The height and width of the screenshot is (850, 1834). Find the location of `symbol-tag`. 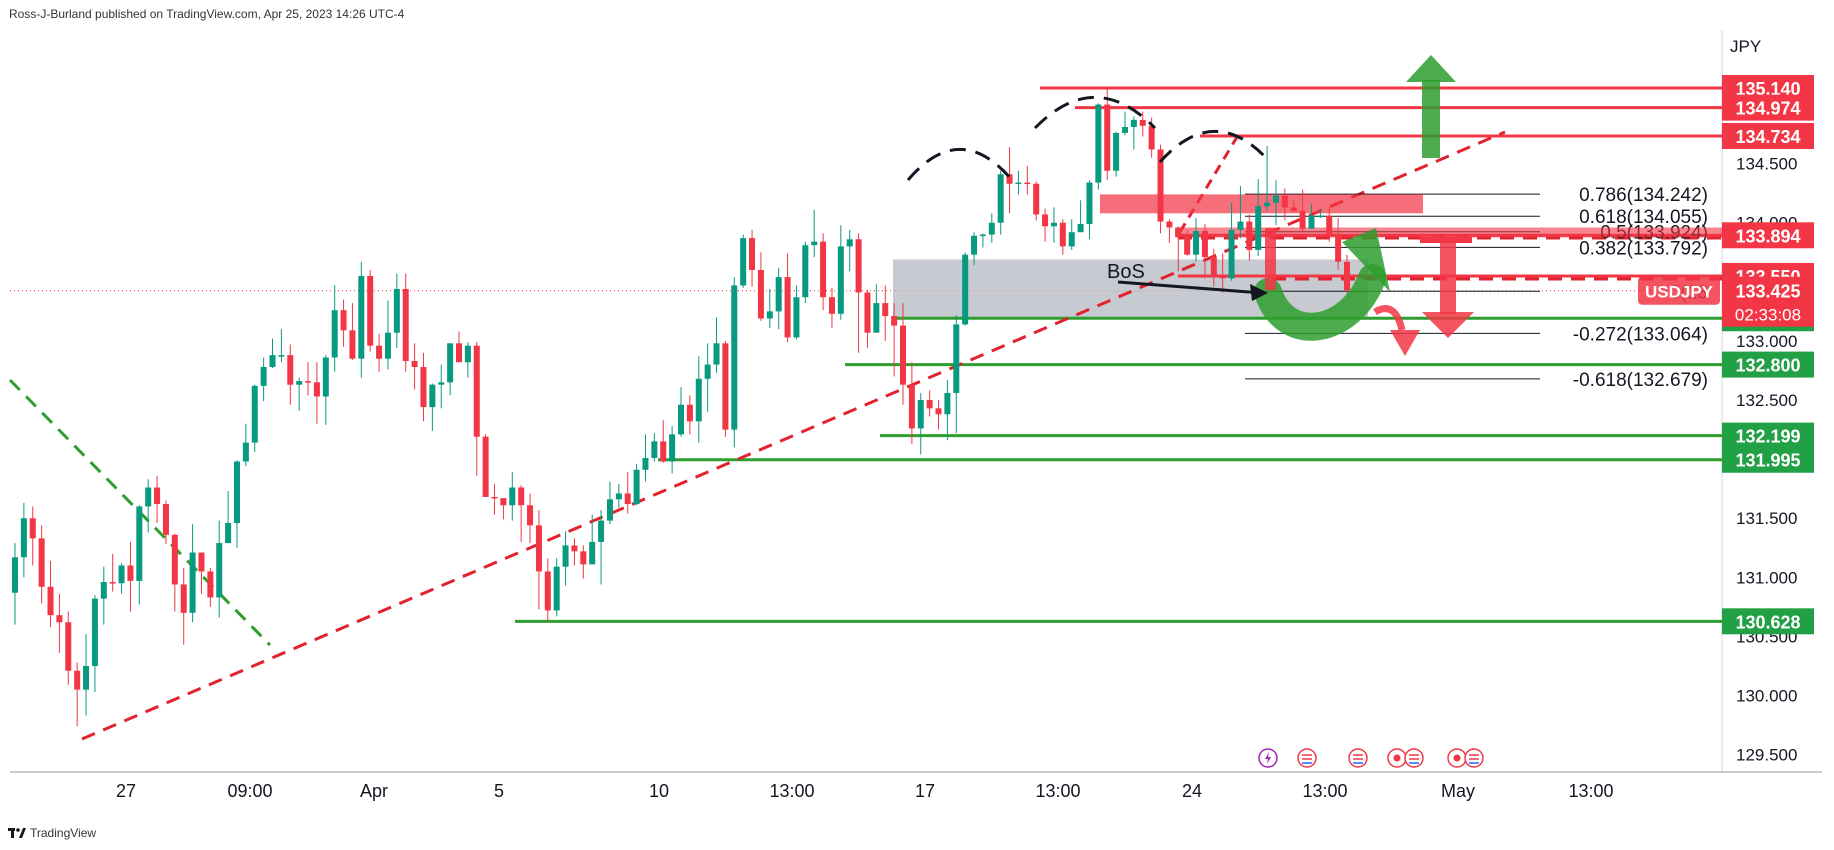

symbol-tag is located at coordinates (1679, 290).